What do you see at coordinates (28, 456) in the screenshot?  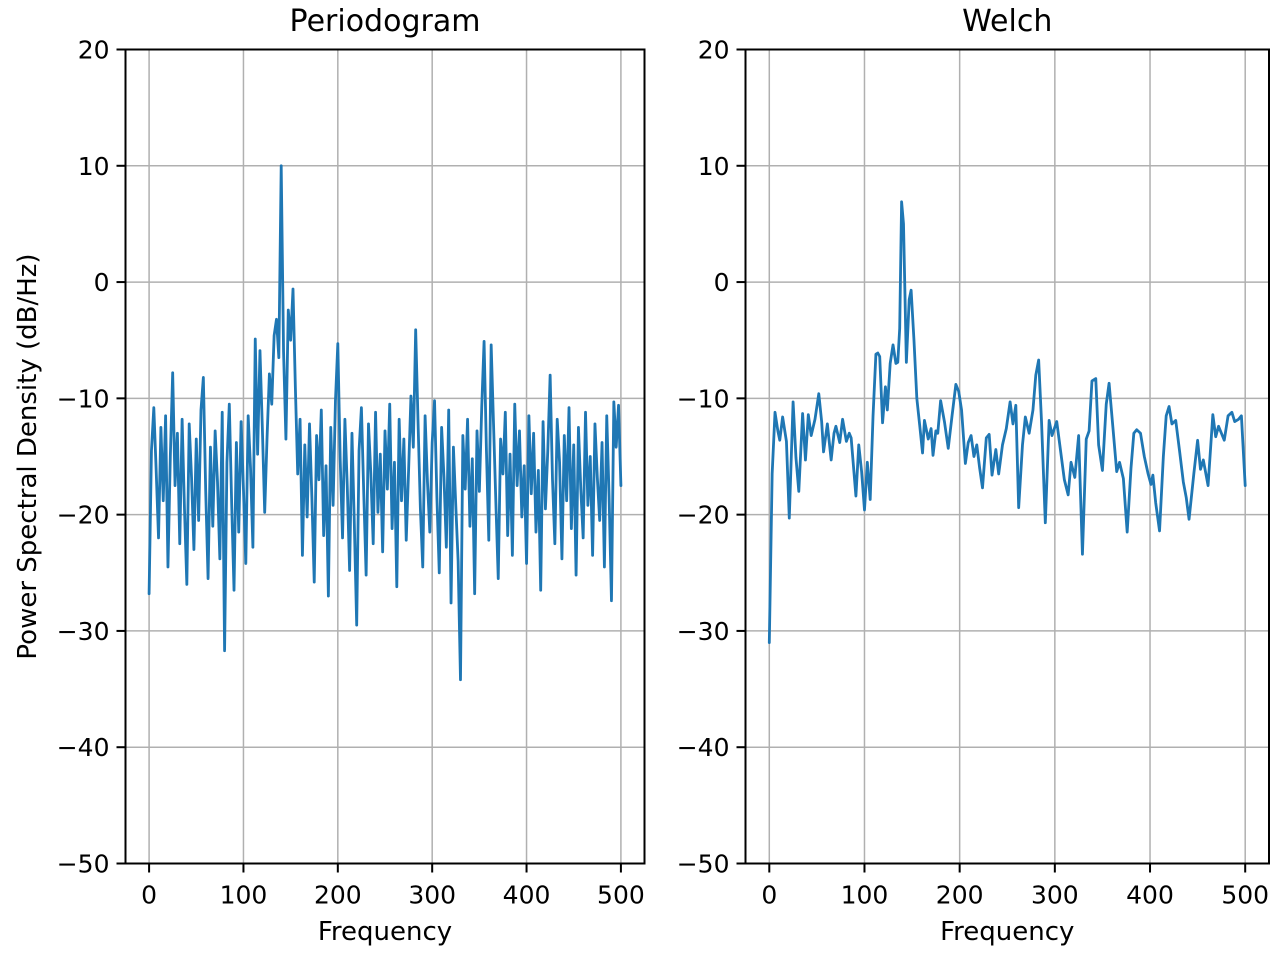 I see `y-axis-label: Power Spectral Density (dB/Hz)` at bounding box center [28, 456].